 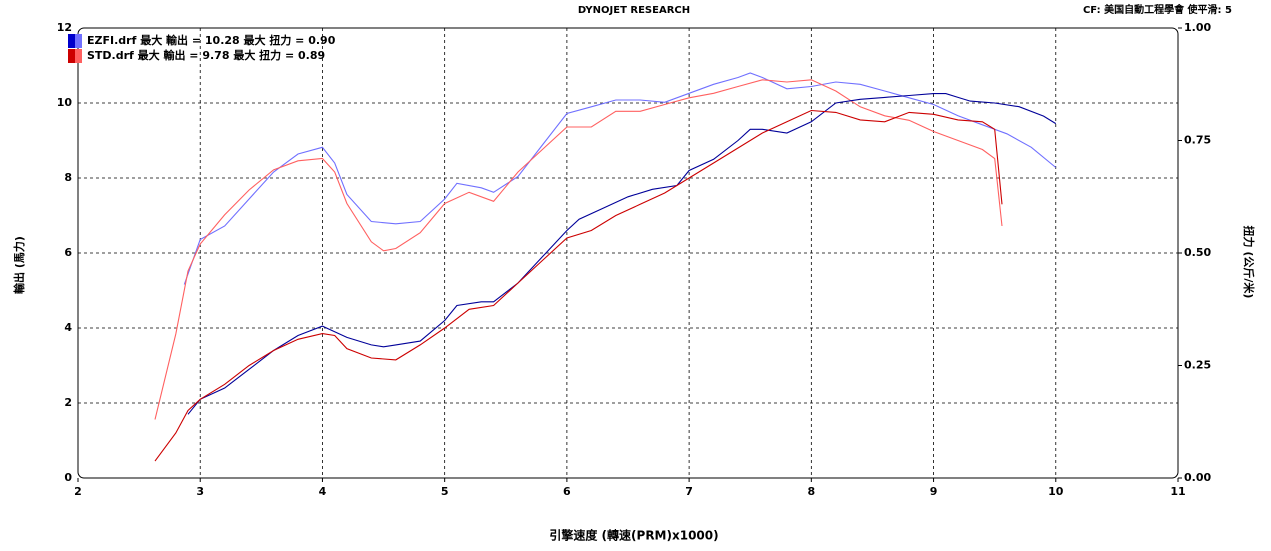 What do you see at coordinates (65, 102) in the screenshot?
I see `y-tick-label: 10` at bounding box center [65, 102].